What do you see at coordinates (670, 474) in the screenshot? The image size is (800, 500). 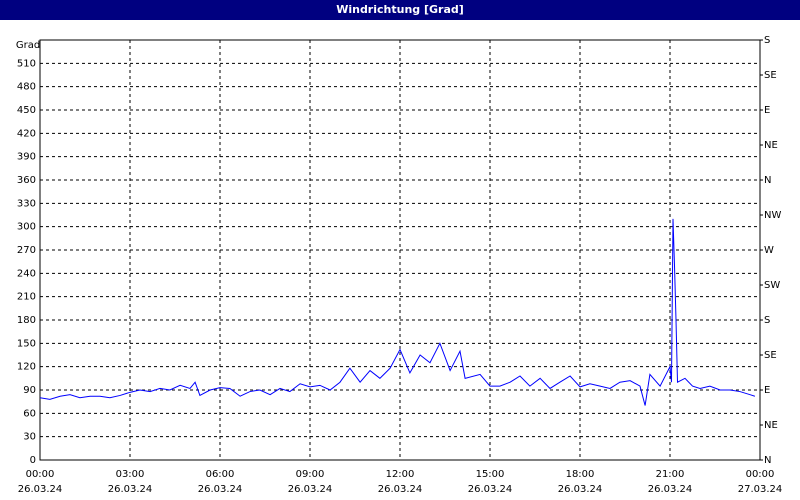 I see `x-tick-label: 21:00` at bounding box center [670, 474].